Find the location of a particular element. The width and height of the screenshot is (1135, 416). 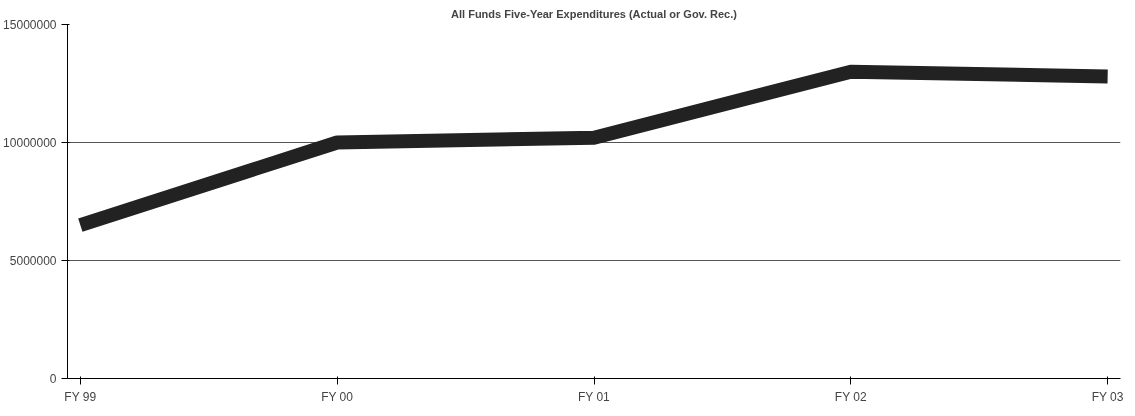

x-tick-label: FY 99 is located at coordinates (80, 396).